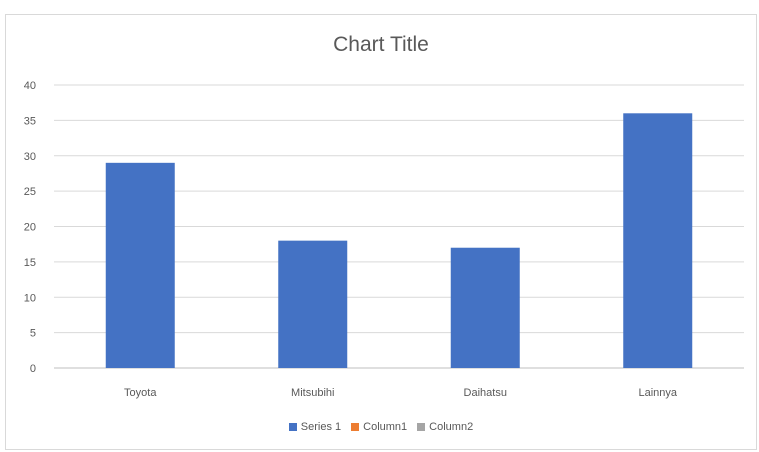  Describe the element at coordinates (30, 263) in the screenshot. I see `y-tick-label: 15` at that location.